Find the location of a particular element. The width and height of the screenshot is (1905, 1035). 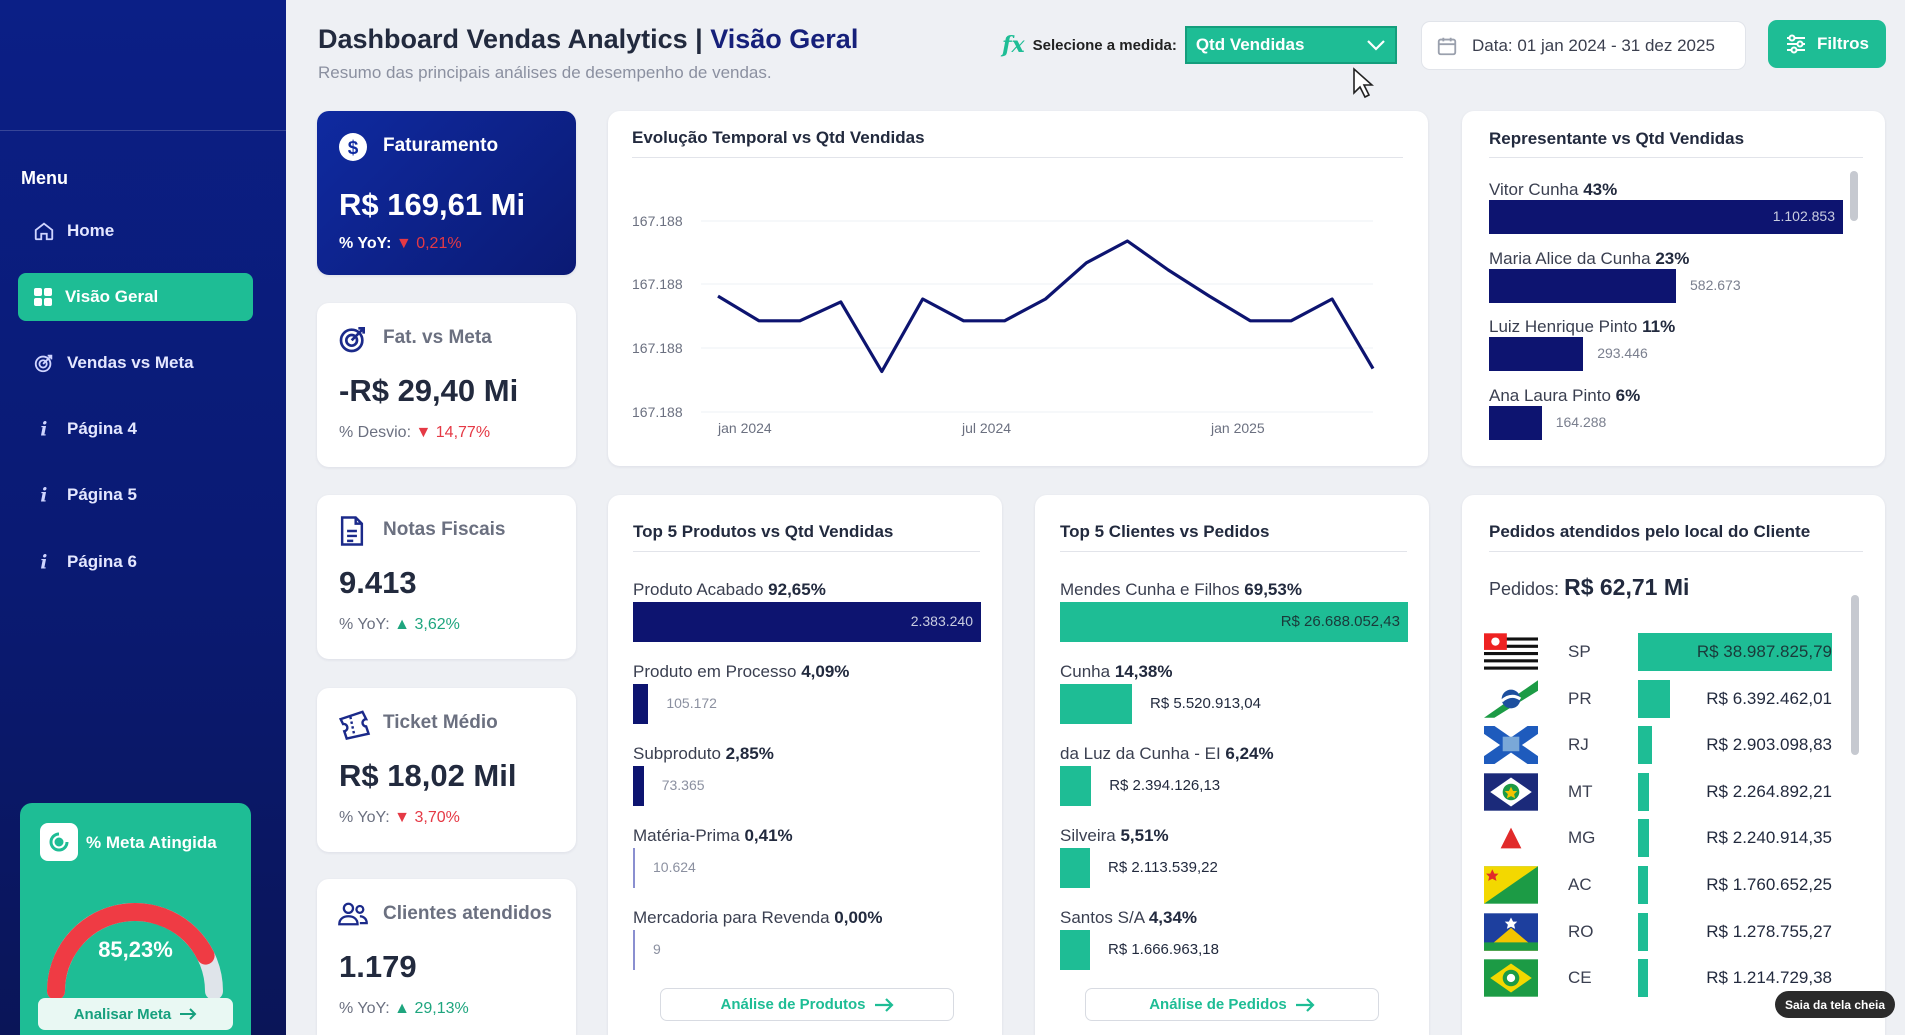

local-row: AC R$ 1.760.652,25 is located at coordinates (1658, 885).